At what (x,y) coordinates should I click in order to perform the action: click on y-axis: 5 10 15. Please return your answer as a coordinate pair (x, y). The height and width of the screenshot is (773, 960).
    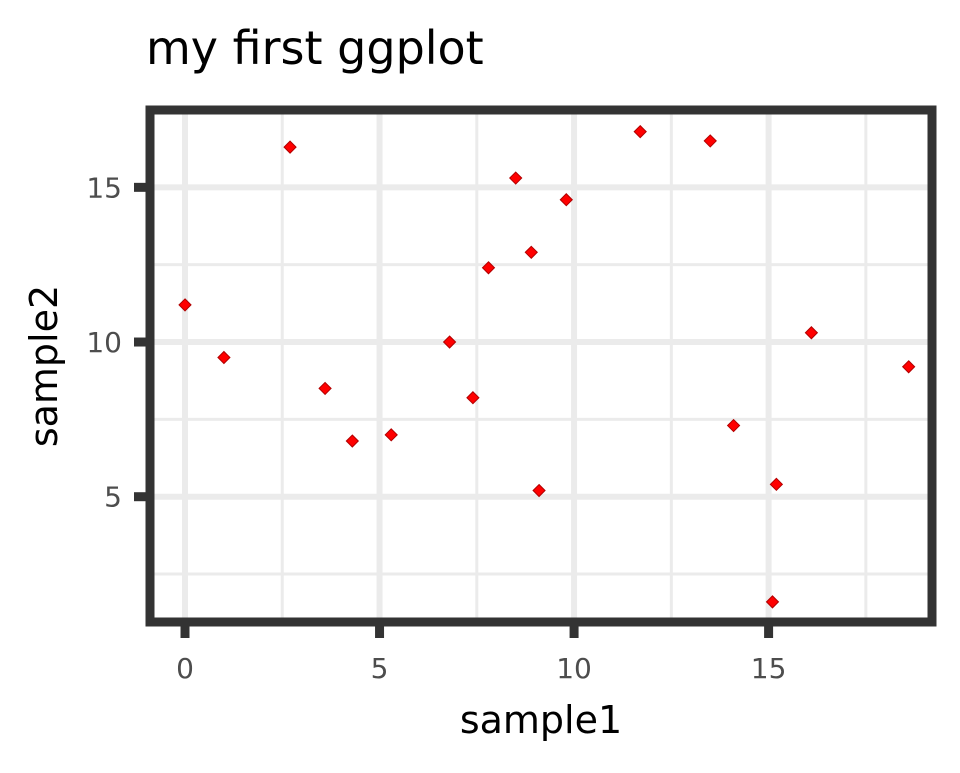
    Looking at the image, I should click on (116, 342).